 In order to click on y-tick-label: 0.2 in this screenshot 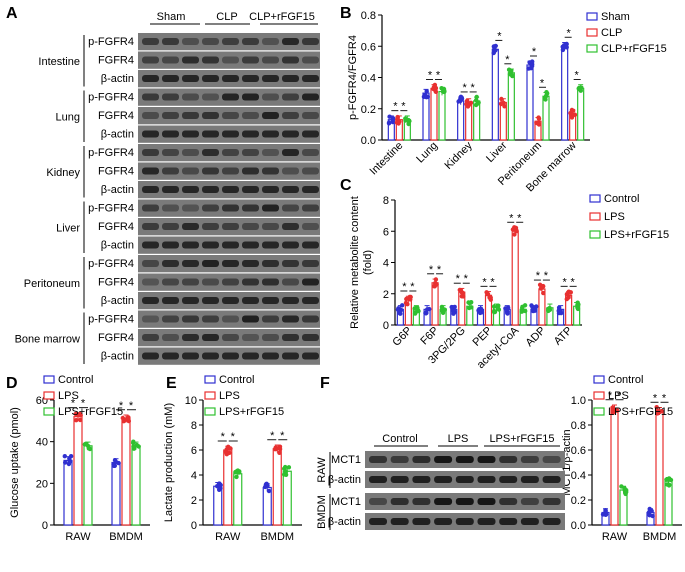, I will do `click(578, 501)`.